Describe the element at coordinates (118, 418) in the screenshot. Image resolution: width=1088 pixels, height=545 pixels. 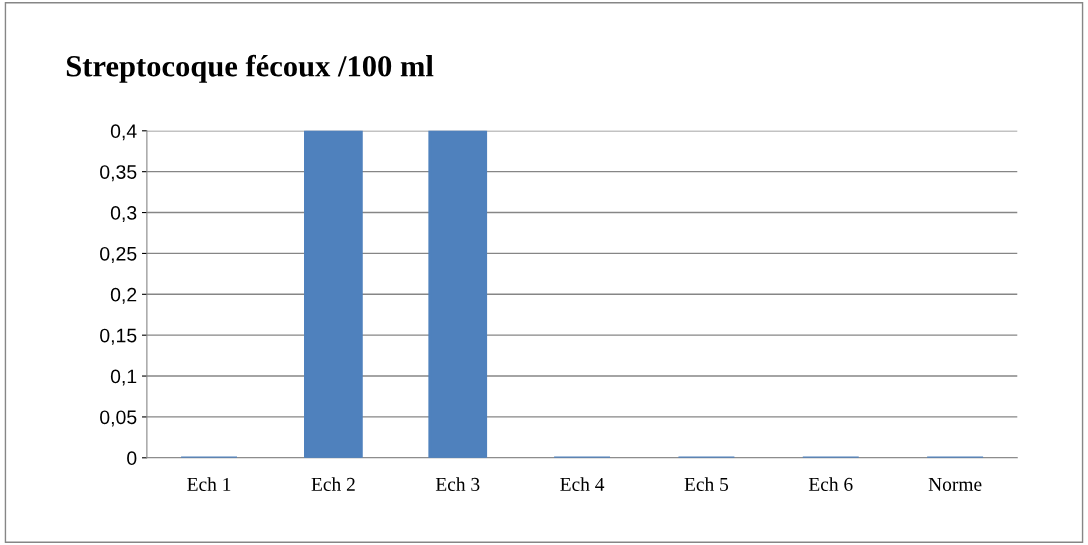
I see `y-tick-label: 0,05` at that location.